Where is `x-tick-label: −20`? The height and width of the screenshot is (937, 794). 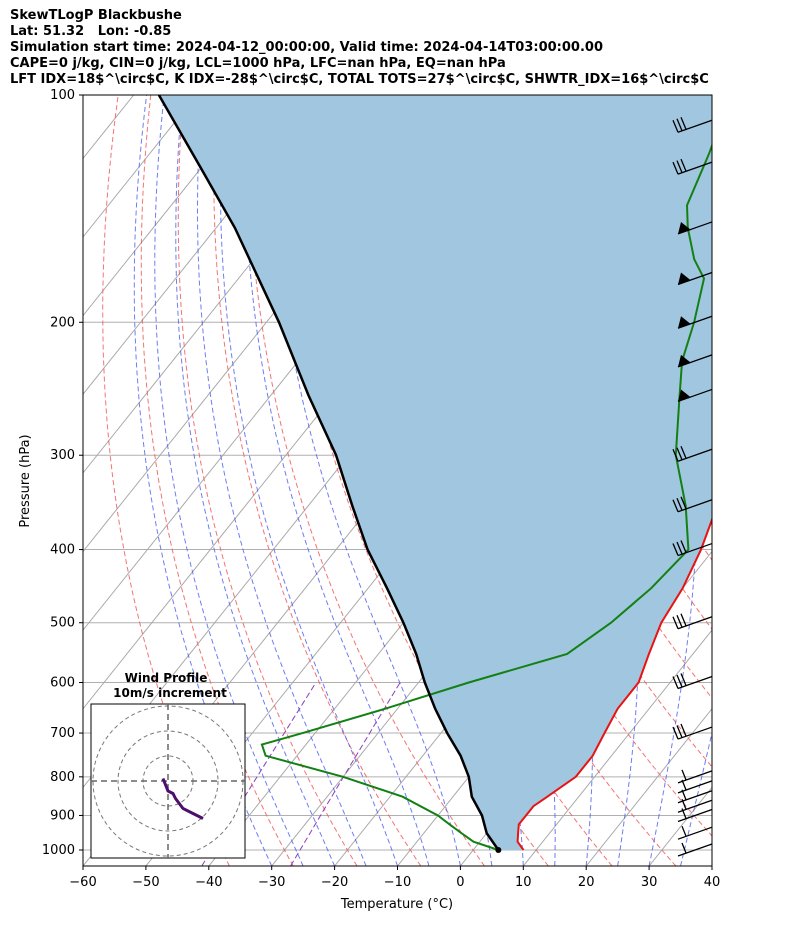 x-tick-label: −20 is located at coordinates (334, 882).